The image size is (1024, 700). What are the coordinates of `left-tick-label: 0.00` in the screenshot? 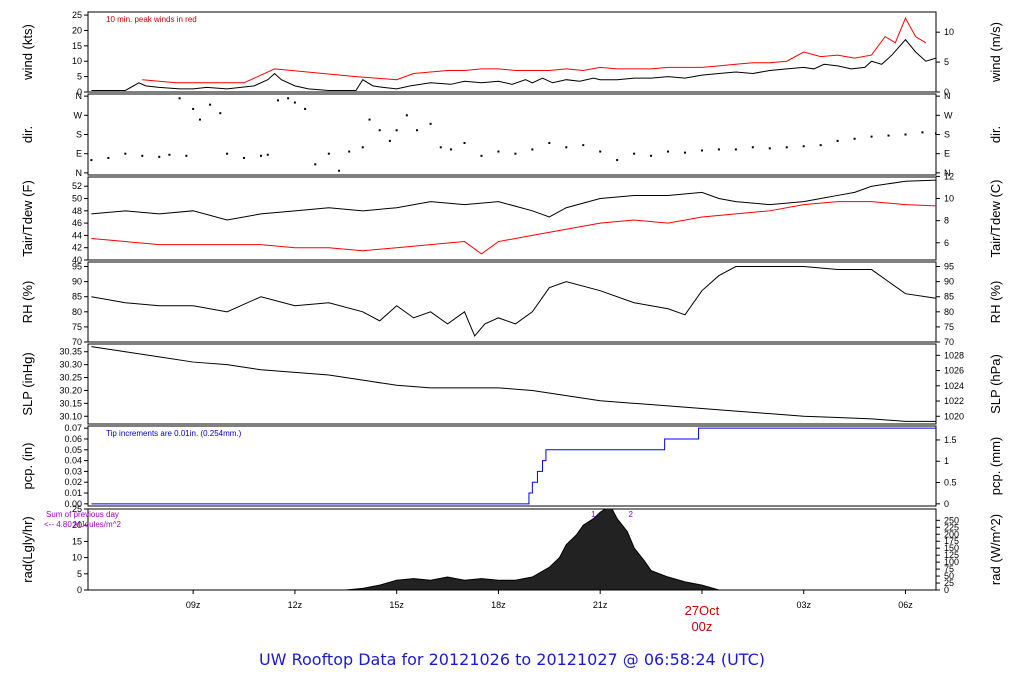 It's located at (73, 504).